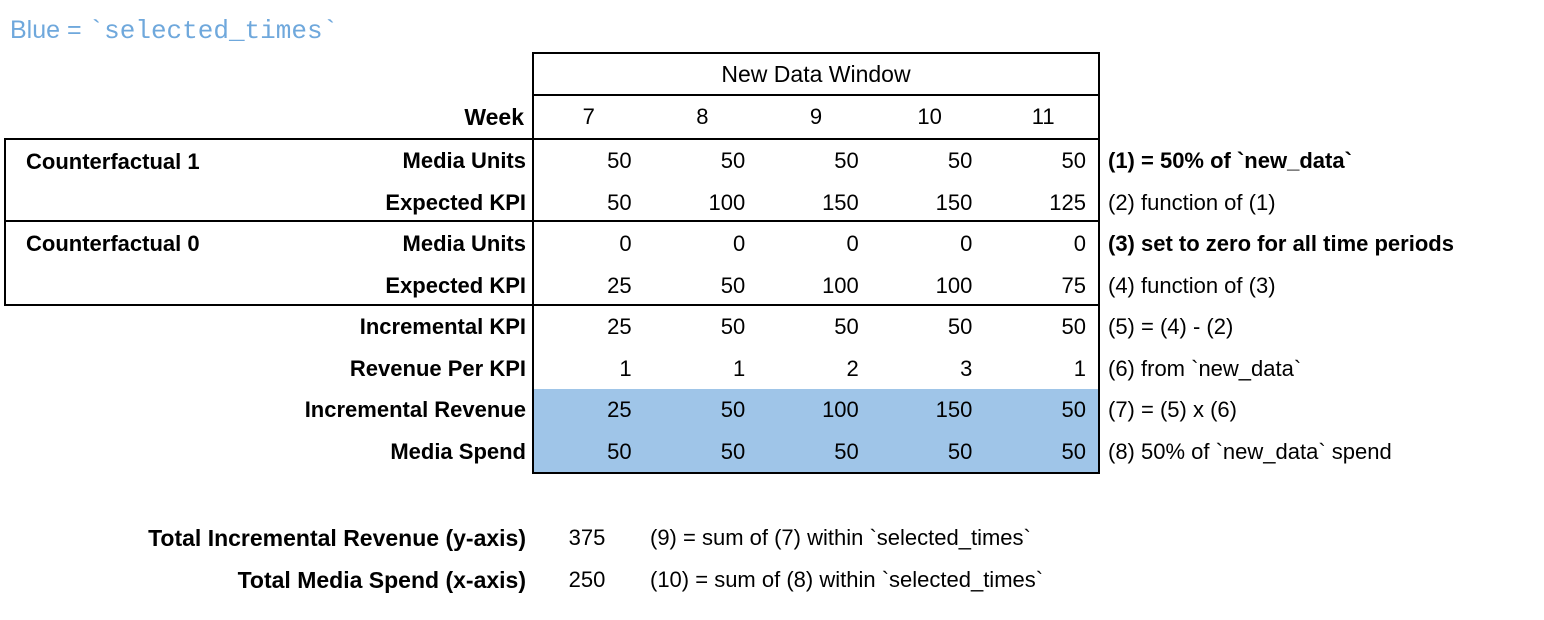 Image resolution: width=1544 pixels, height=620 pixels. What do you see at coordinates (1171, 326) in the screenshot?
I see `annotation: (5) = (4) - (2)` at bounding box center [1171, 326].